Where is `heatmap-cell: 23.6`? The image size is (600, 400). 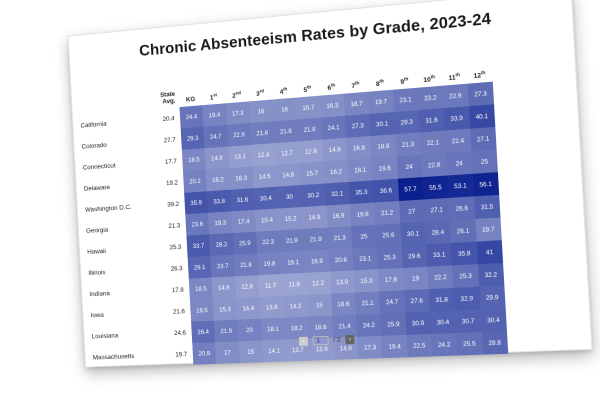
heatmap-cell: 23.6 is located at coordinates (197, 224).